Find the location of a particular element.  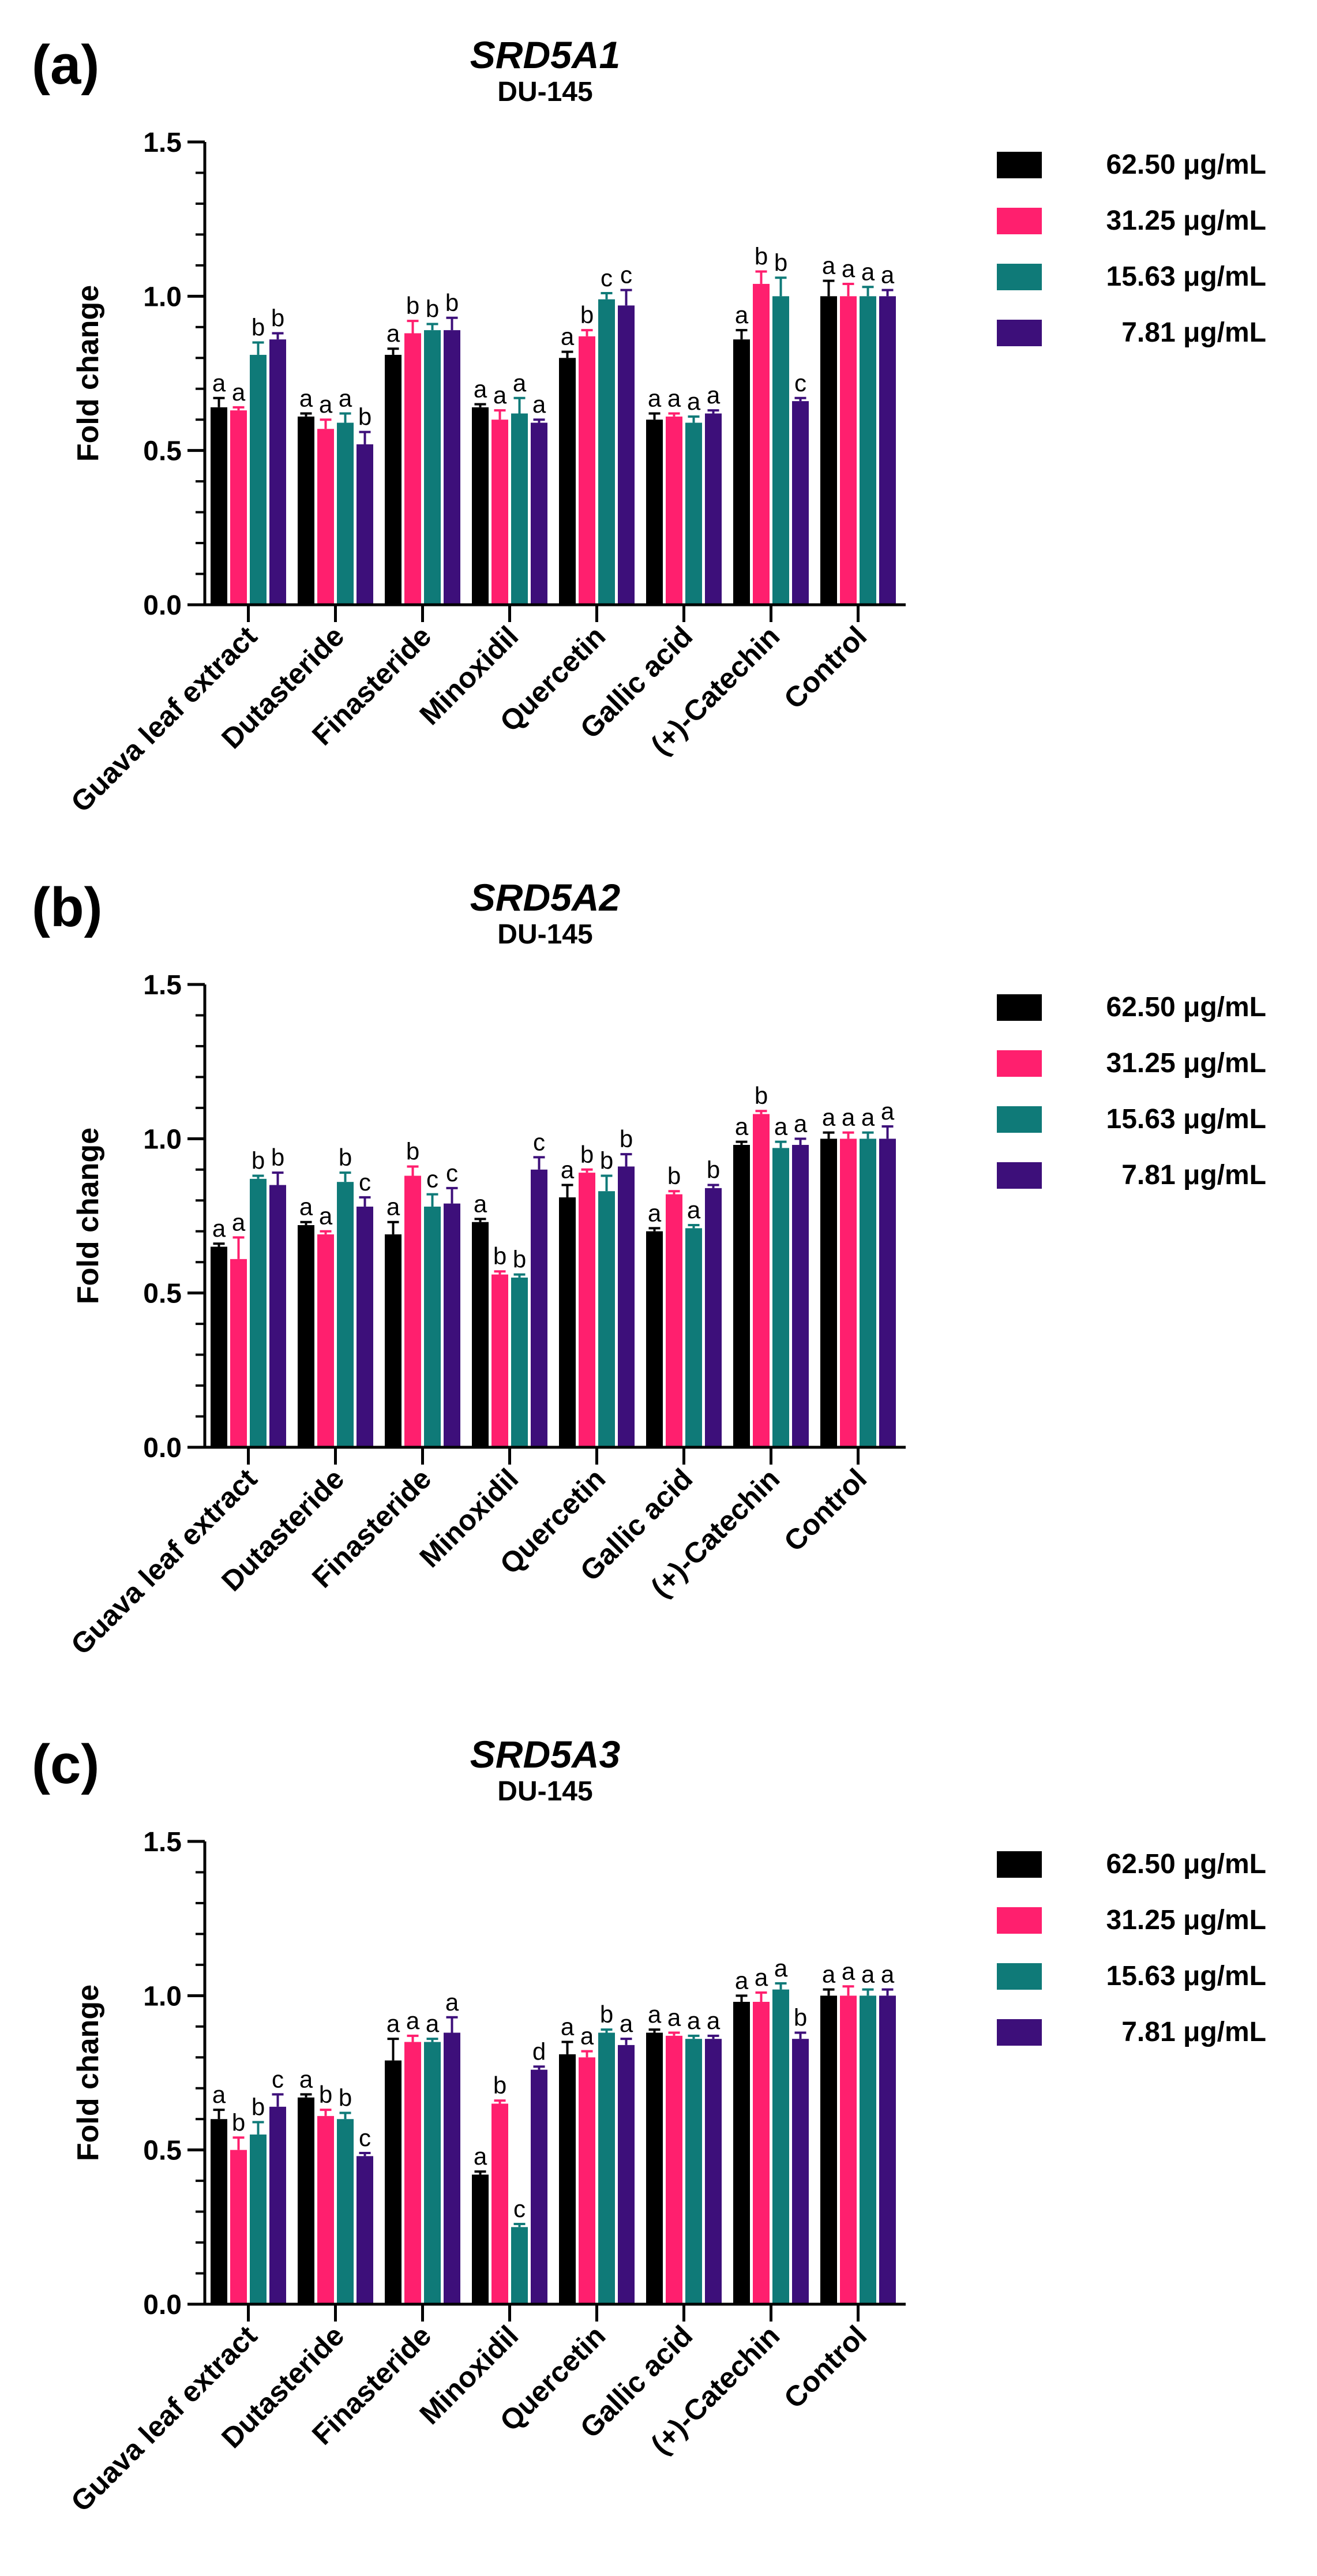

significance-letter: d is located at coordinates (539, 2051).